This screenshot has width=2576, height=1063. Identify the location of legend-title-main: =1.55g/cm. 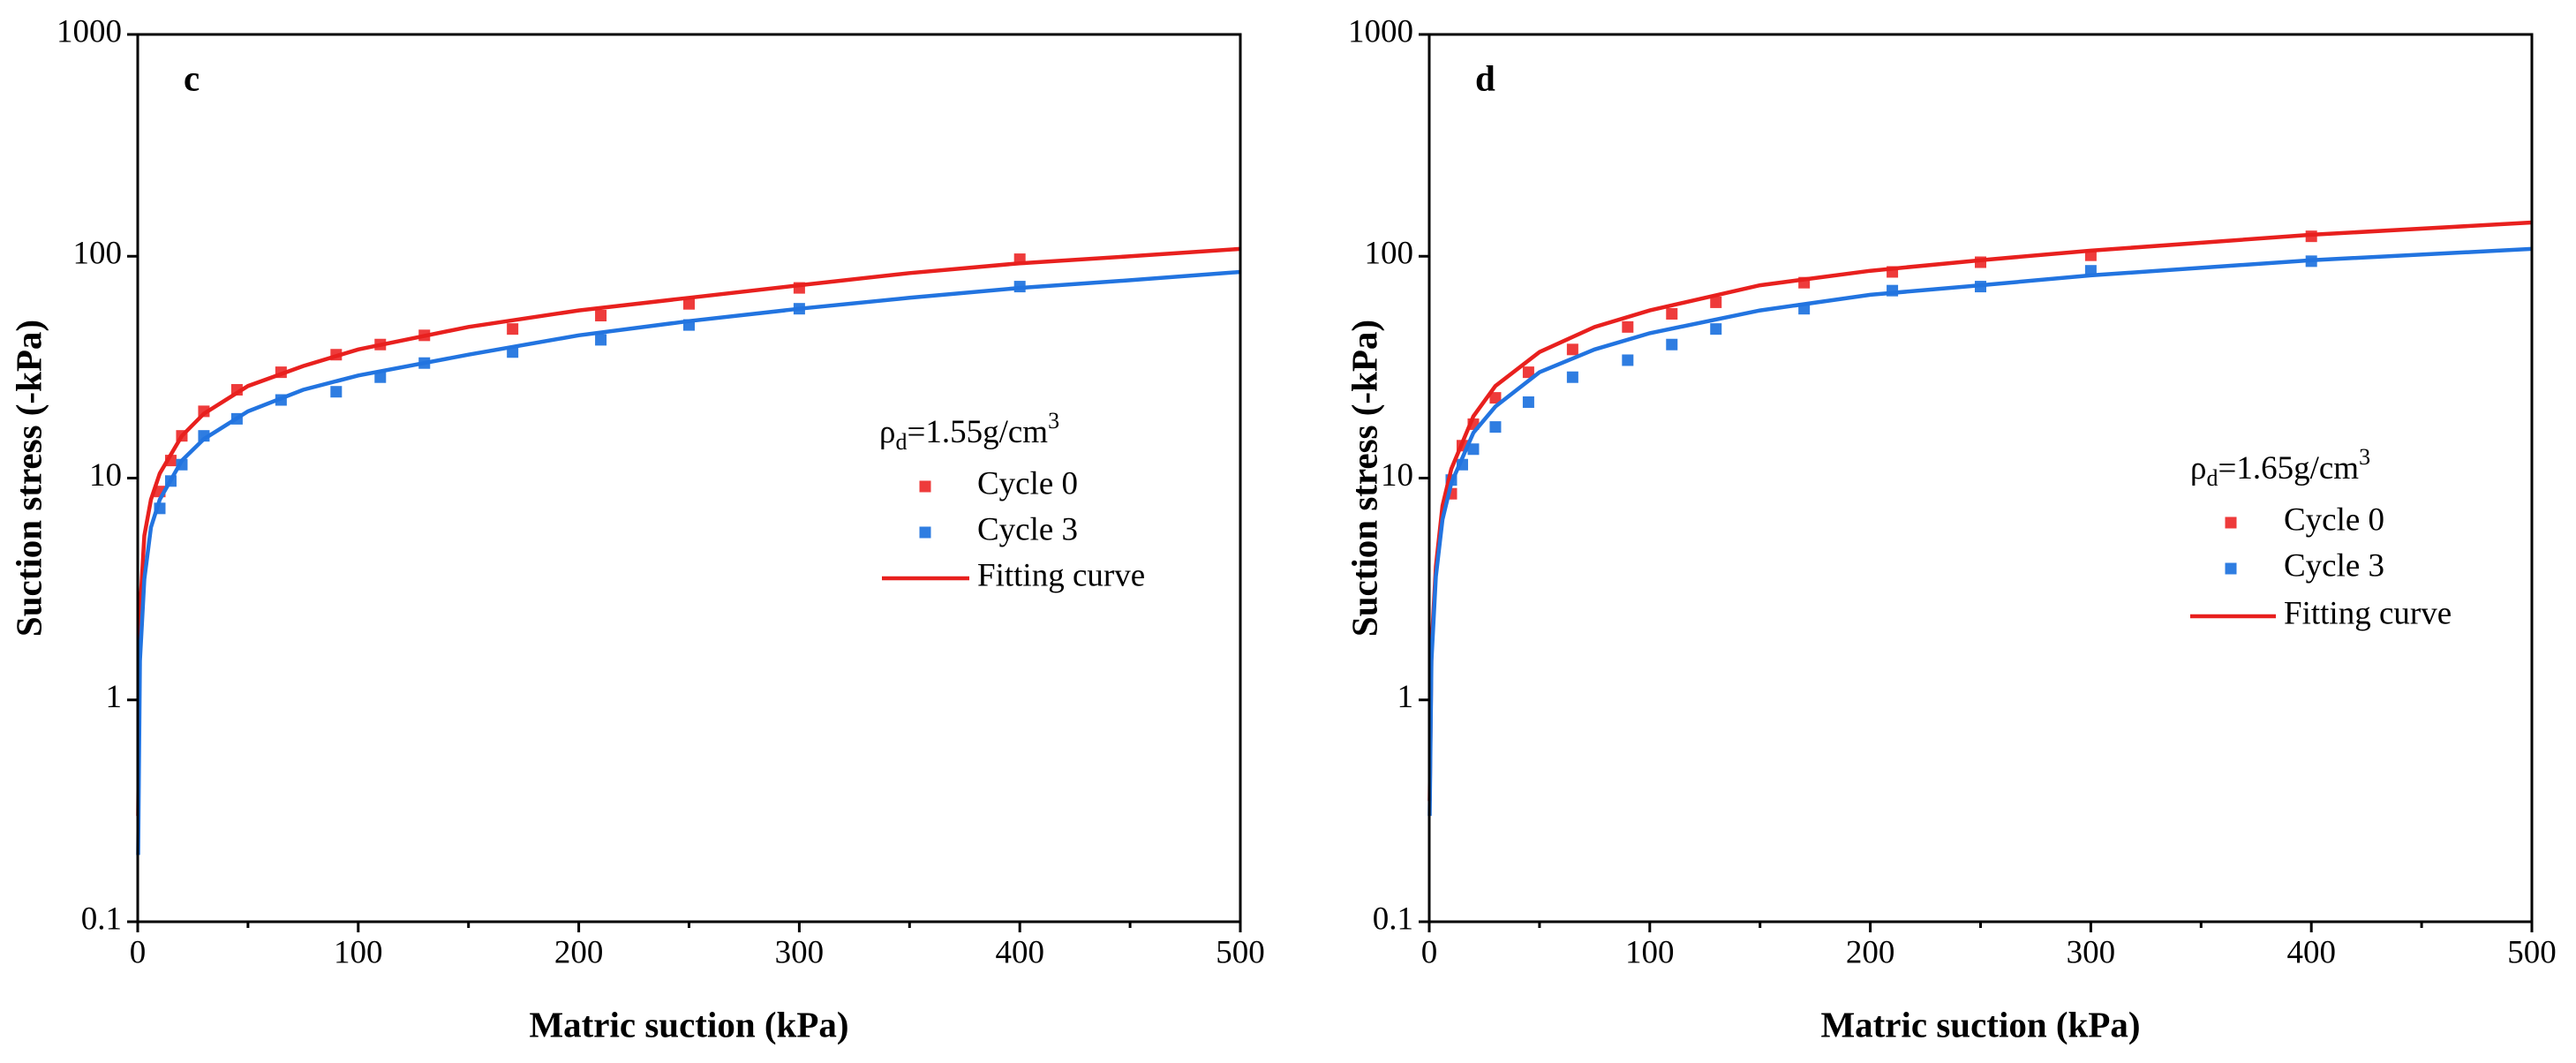
(978, 432).